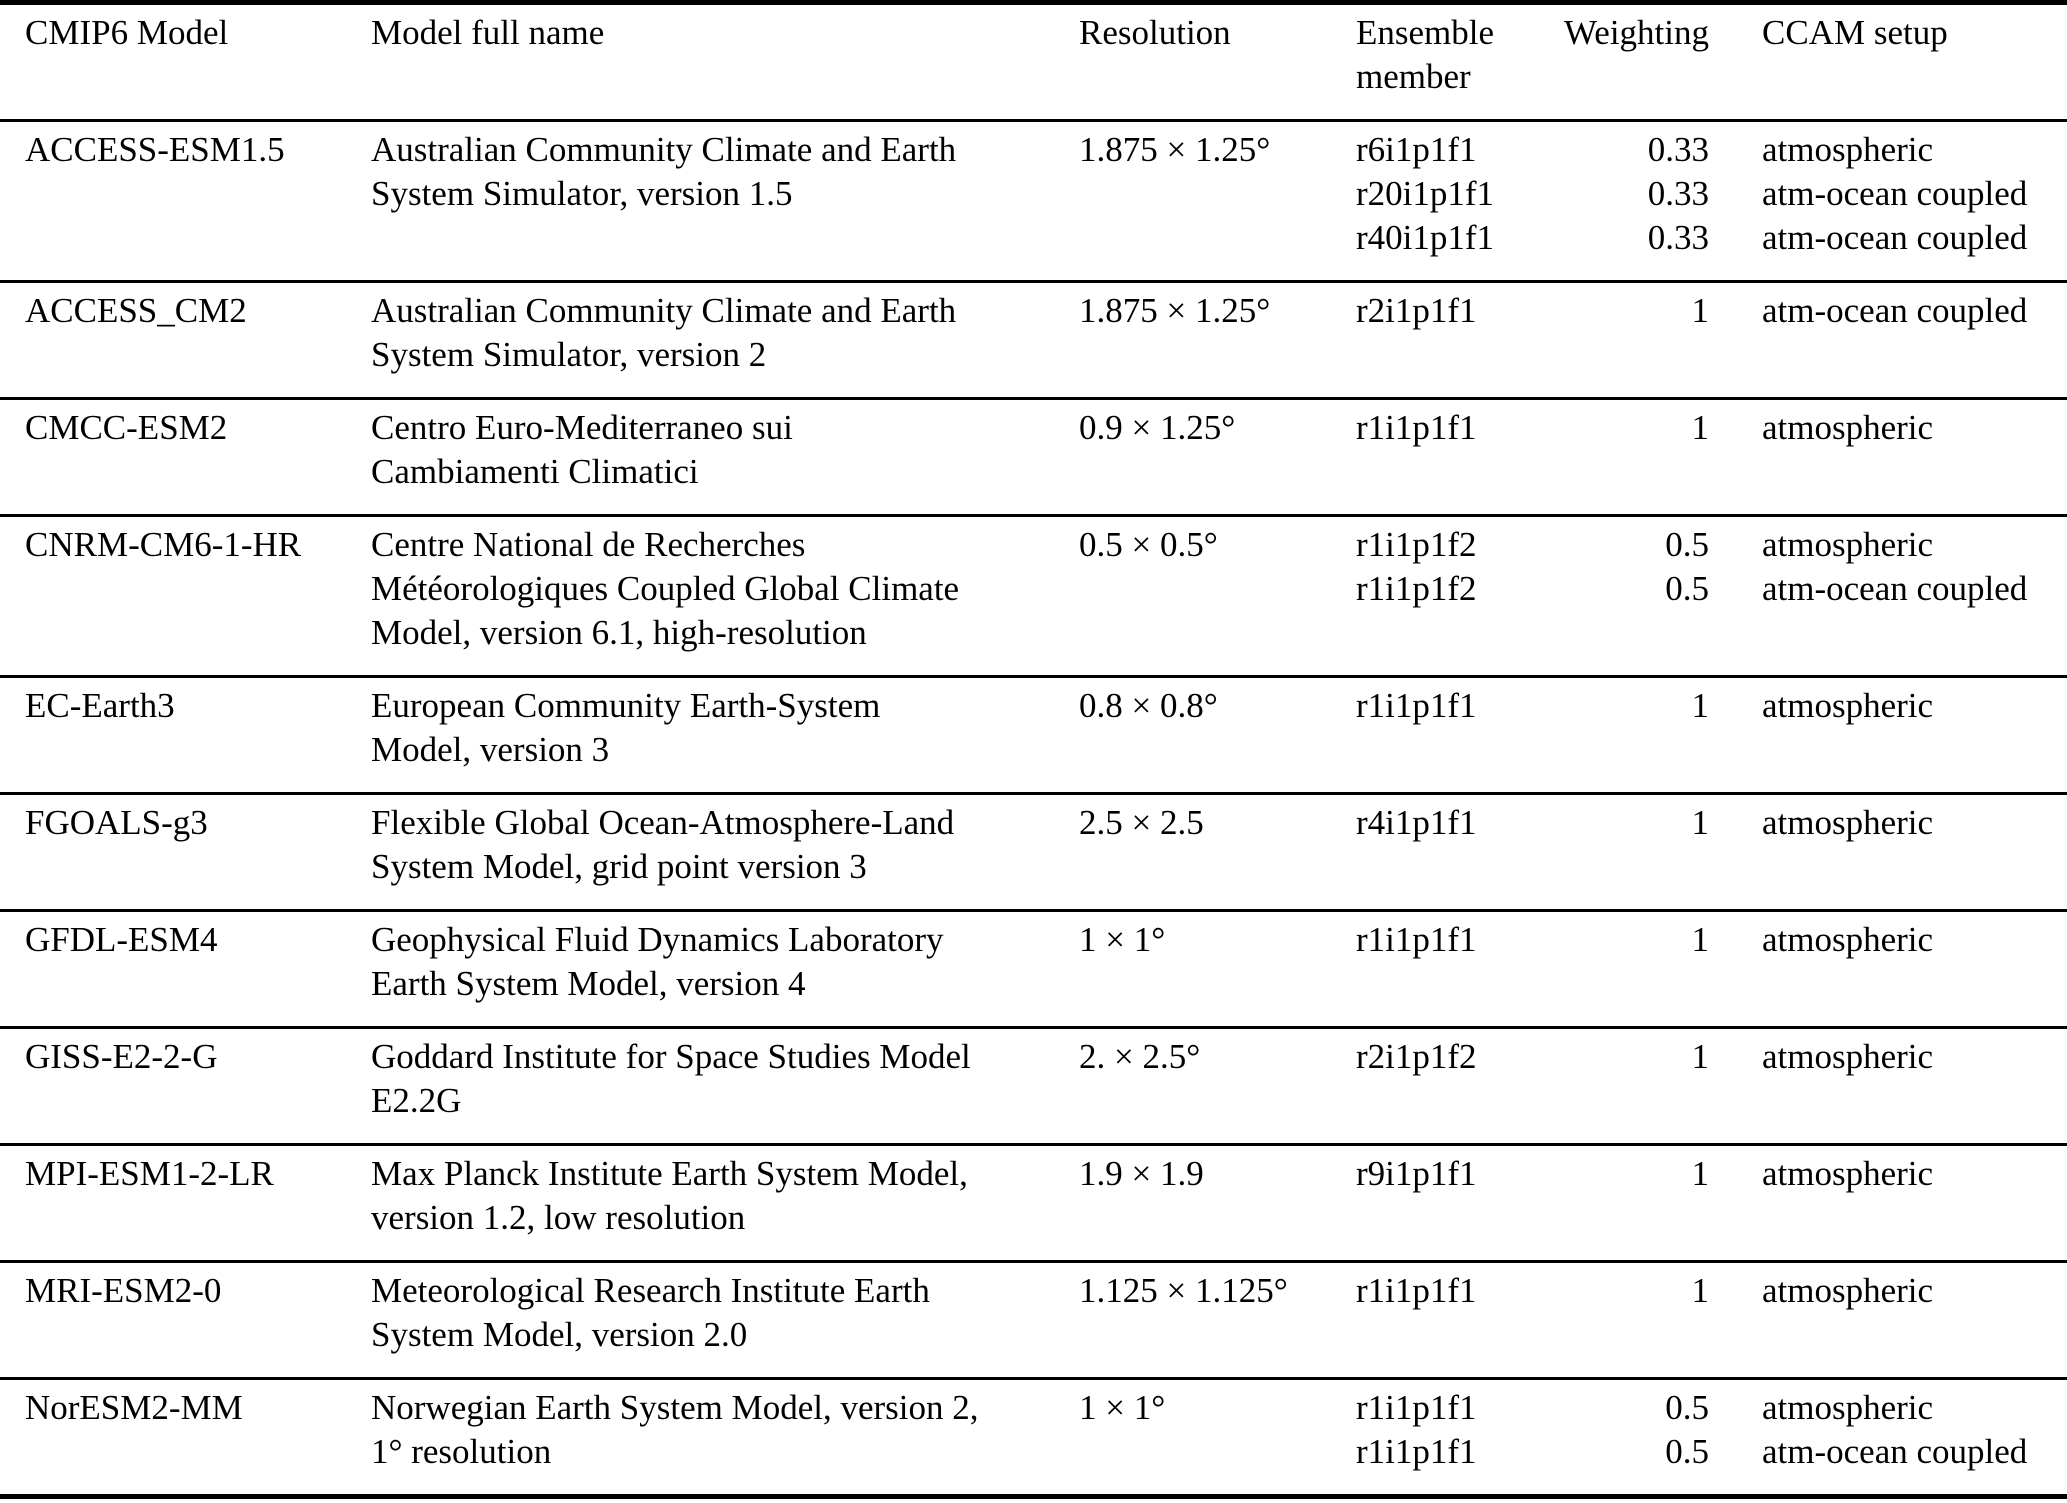 The width and height of the screenshot is (2067, 1503). What do you see at coordinates (116, 822) in the screenshot?
I see `model-name-cell: FGOALS-g3` at bounding box center [116, 822].